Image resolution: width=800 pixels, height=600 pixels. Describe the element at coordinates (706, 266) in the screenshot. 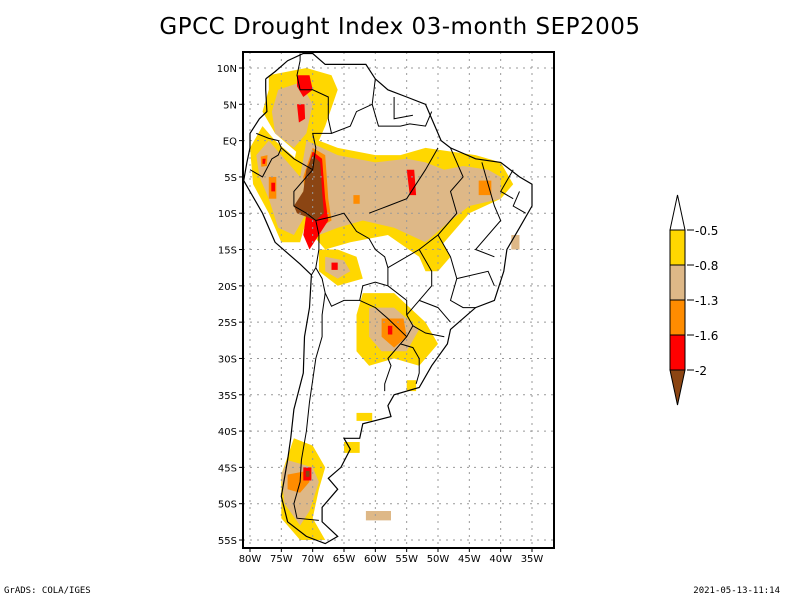

I see `colorbar-label: -0.8` at that location.